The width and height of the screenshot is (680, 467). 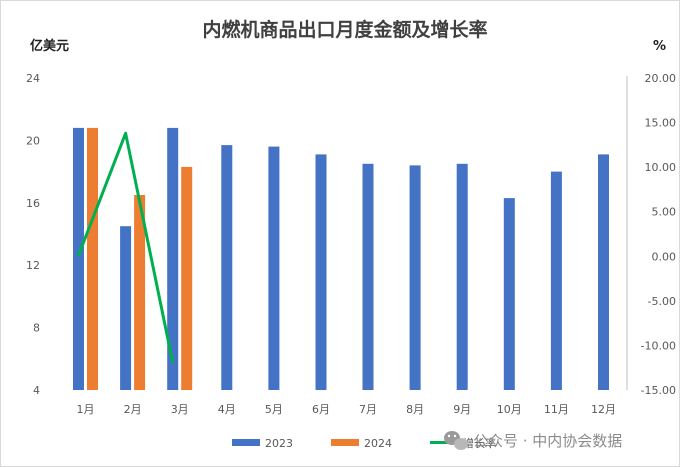 I want to click on legend: 2023 2024 增长率, so click(x=364, y=443).